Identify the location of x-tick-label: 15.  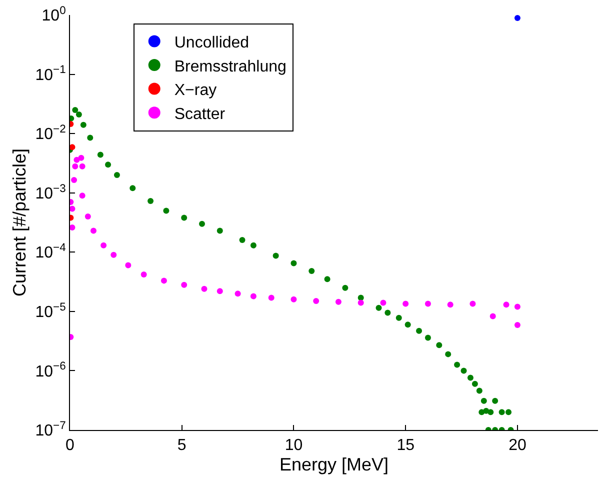
(405, 445).